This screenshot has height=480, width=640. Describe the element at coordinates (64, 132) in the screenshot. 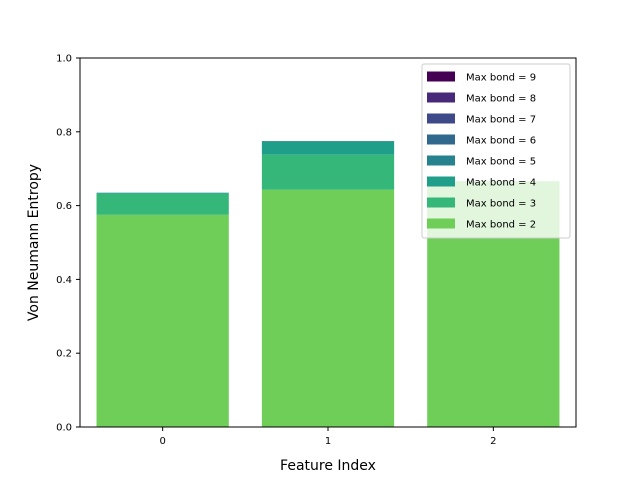

I see `y-tick-label: 0.8` at that location.